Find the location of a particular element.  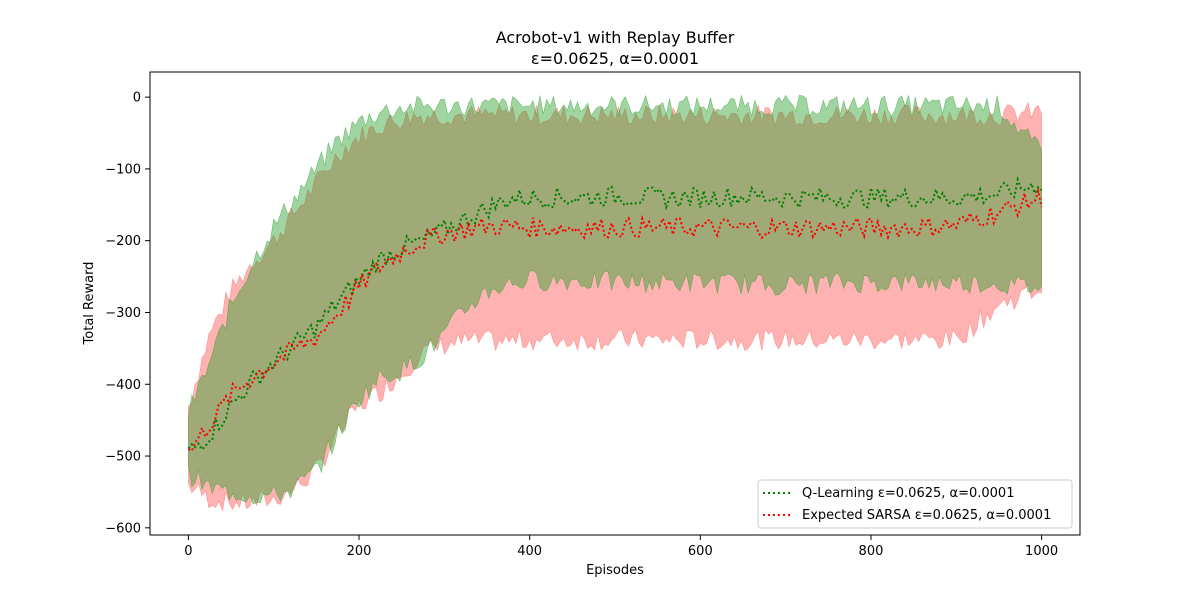

x-tick-label: 800 is located at coordinates (871, 551).